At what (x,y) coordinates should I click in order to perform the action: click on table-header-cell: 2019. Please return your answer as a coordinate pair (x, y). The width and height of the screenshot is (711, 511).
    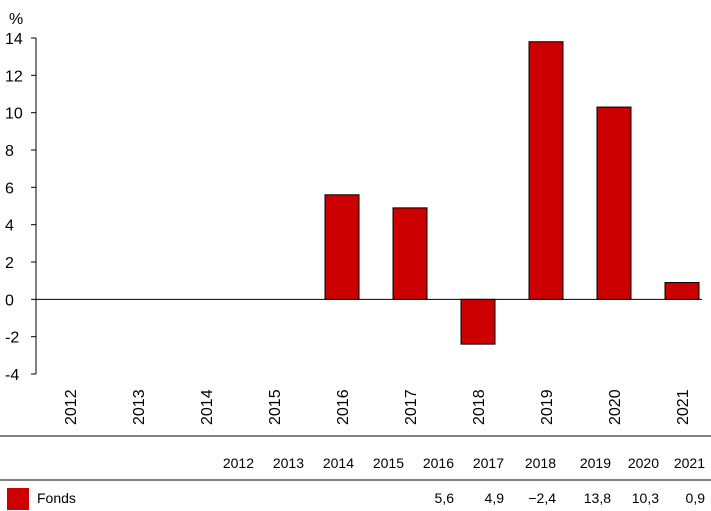
    Looking at the image, I should click on (595, 463).